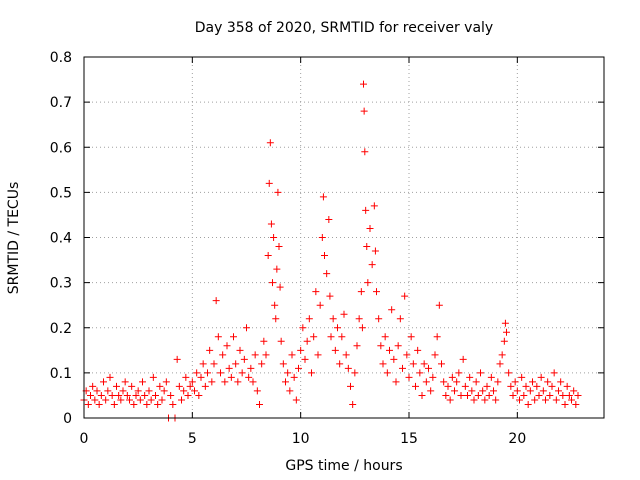 This screenshot has height=480, width=640. Describe the element at coordinates (14, 238) in the screenshot. I see `y-axis-label: SRMTID / TECUs` at that location.